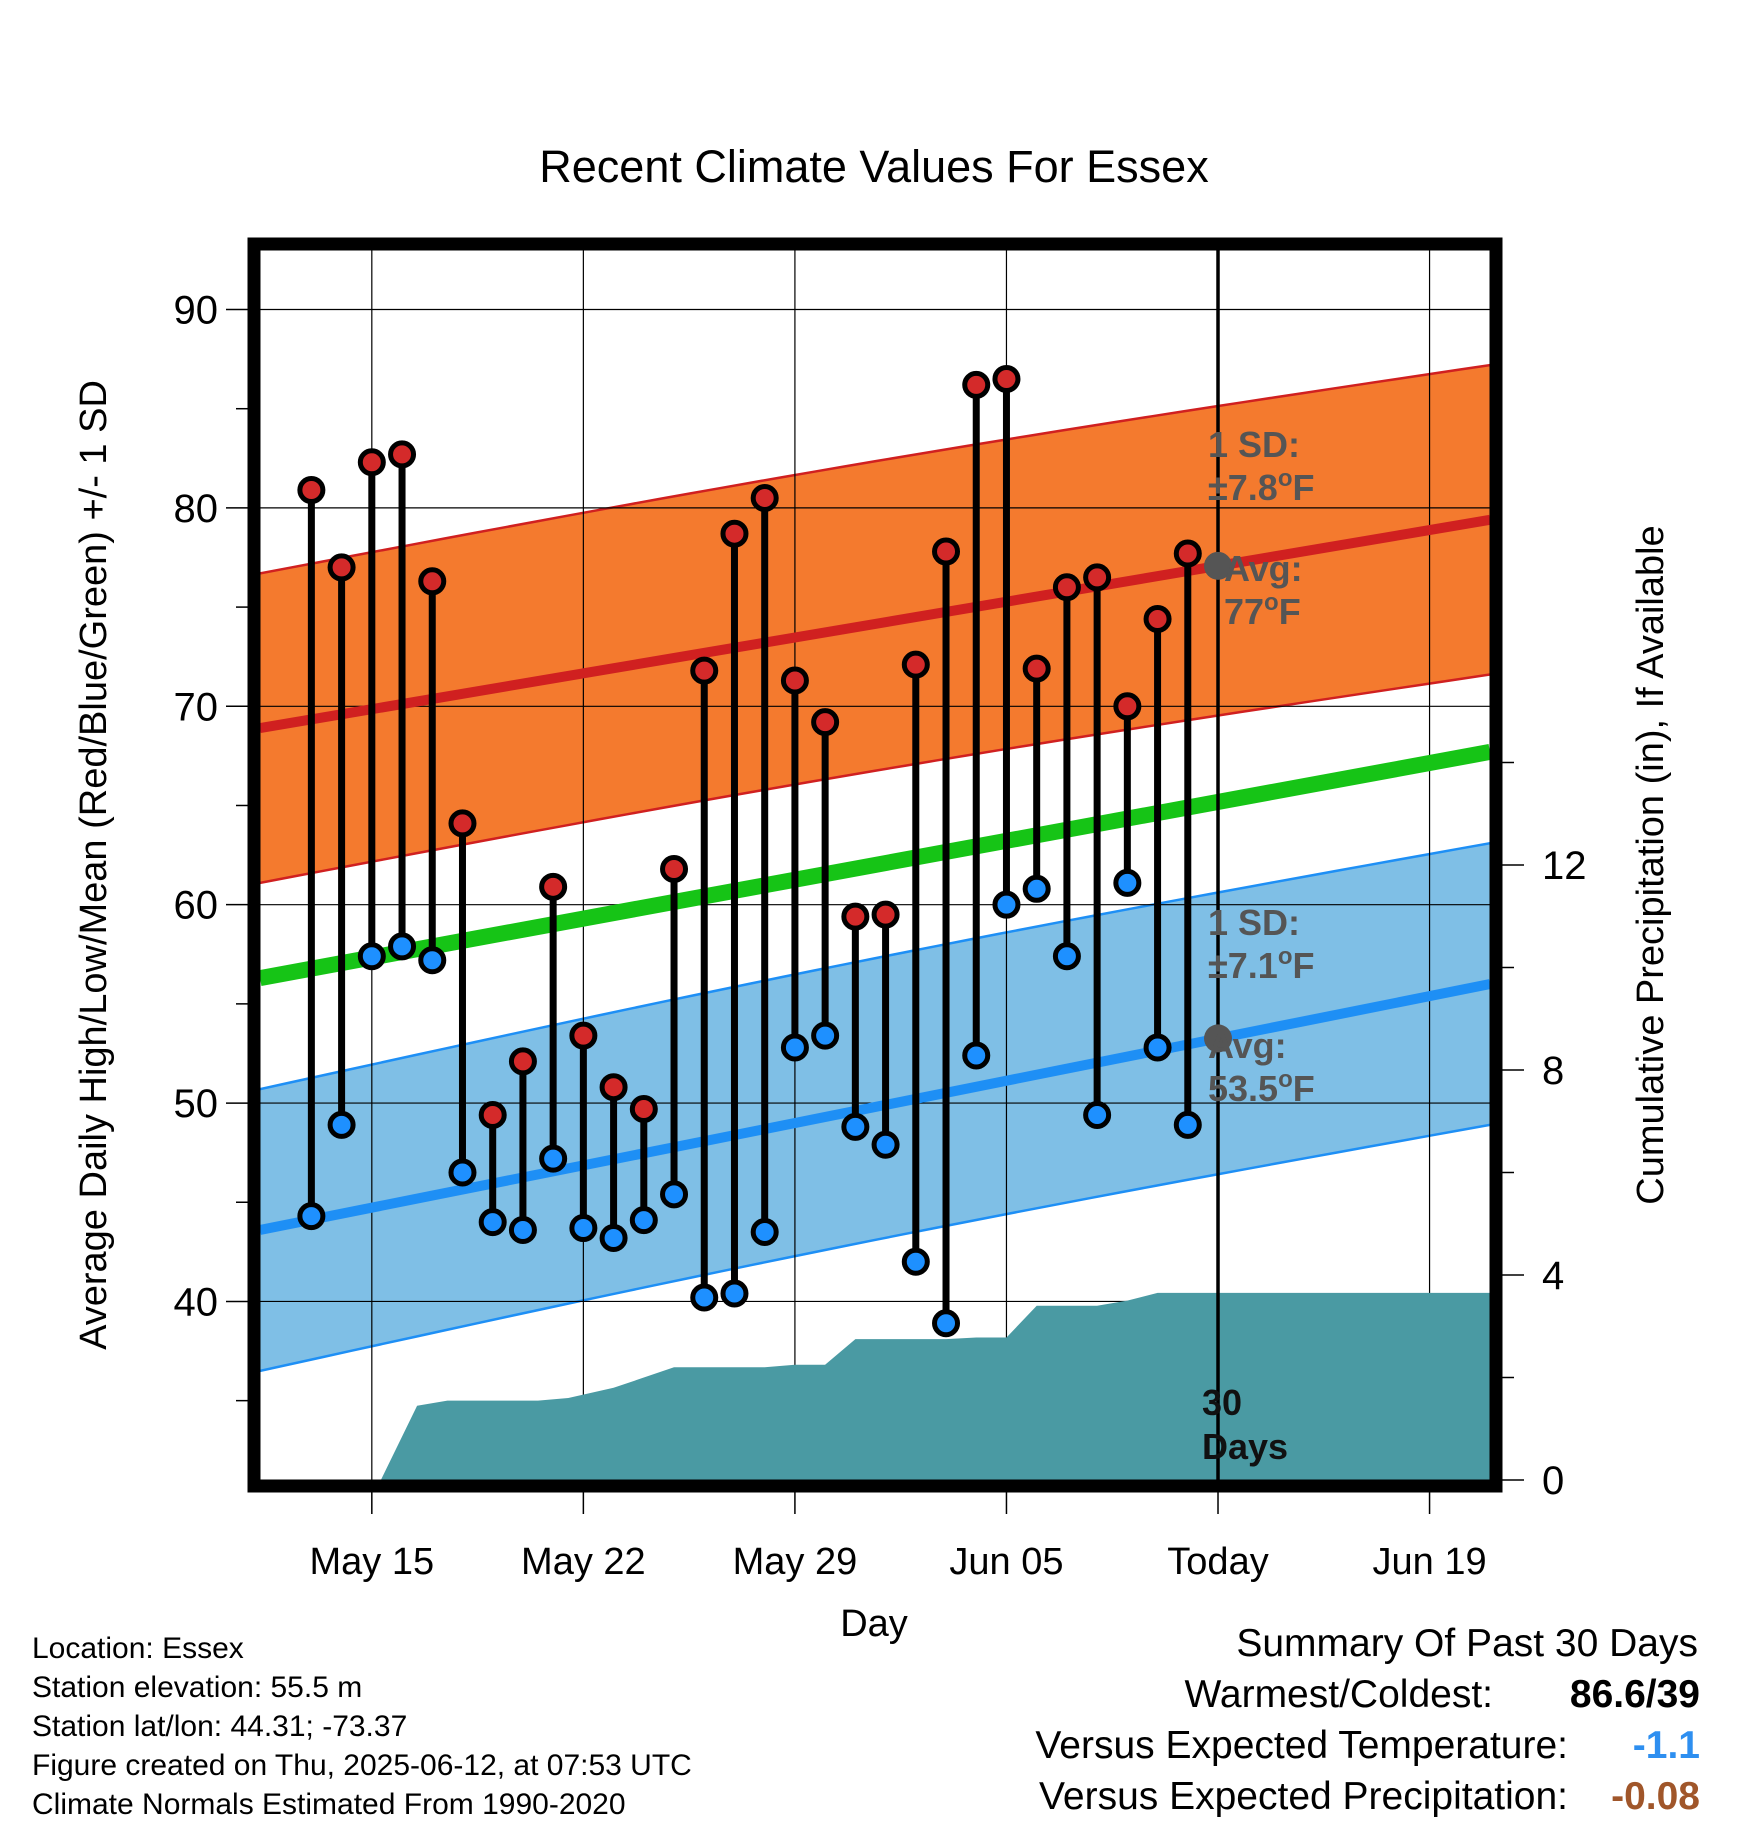  Describe the element at coordinates (1263, 568) in the screenshot. I see `high-avg-label: Avg:` at that location.